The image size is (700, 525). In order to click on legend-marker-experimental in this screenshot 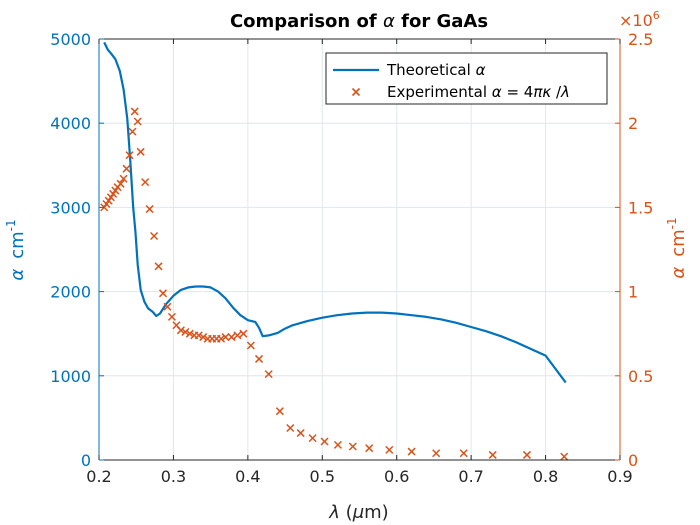, I will do `click(356, 92)`.